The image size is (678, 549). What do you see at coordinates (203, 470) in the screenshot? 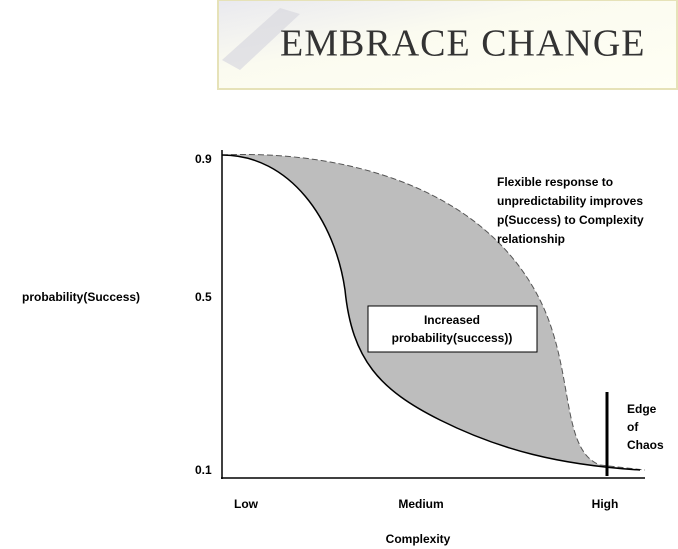
I see `y-tick-label: 0.1` at bounding box center [203, 470].